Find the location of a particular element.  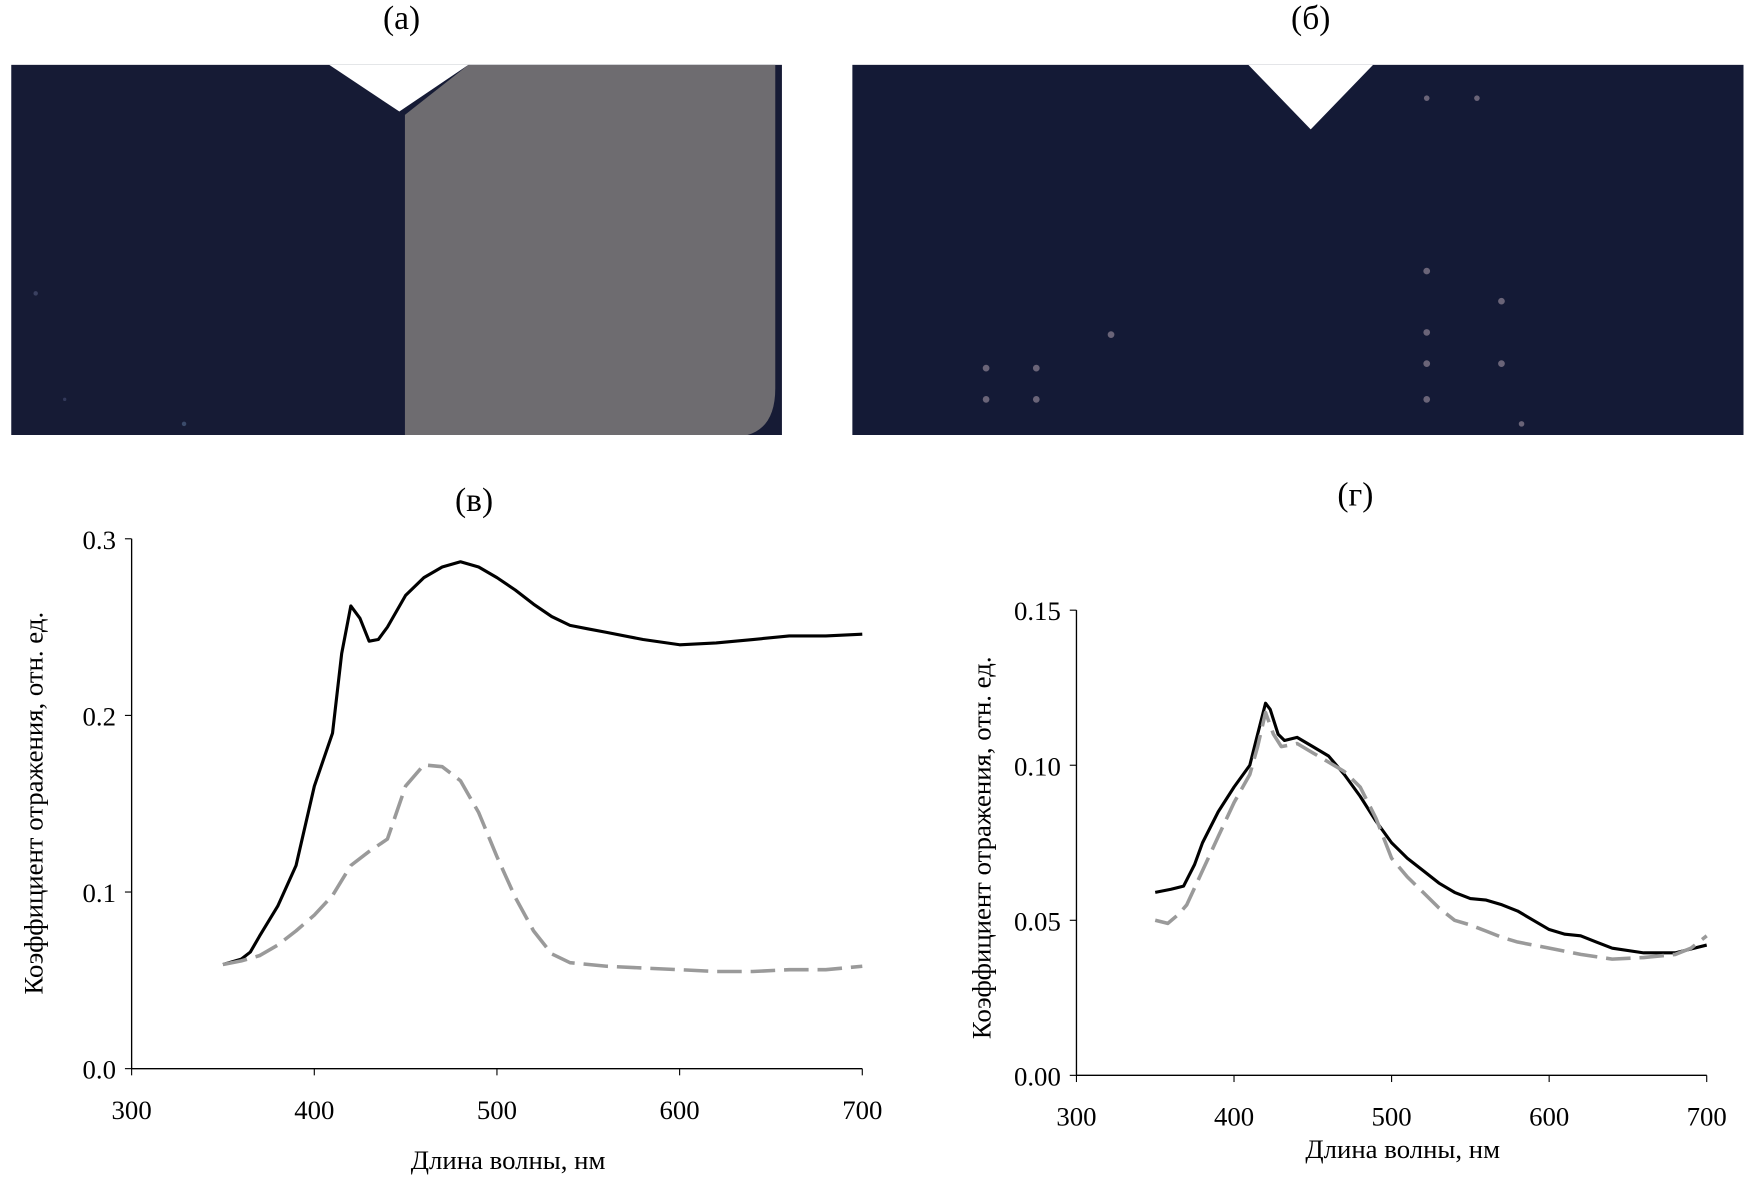

y-tick-label: 0.0 is located at coordinates (99, 1070).